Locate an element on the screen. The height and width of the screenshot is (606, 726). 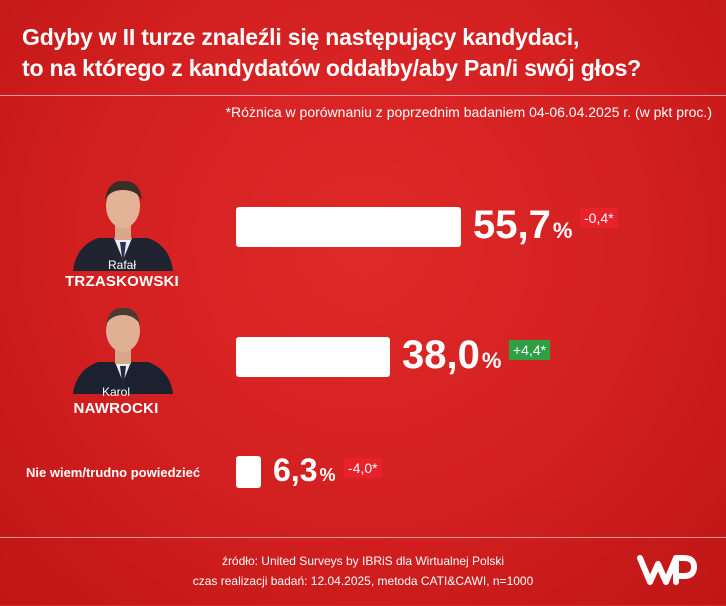
bar-undecided is located at coordinates (248, 472).